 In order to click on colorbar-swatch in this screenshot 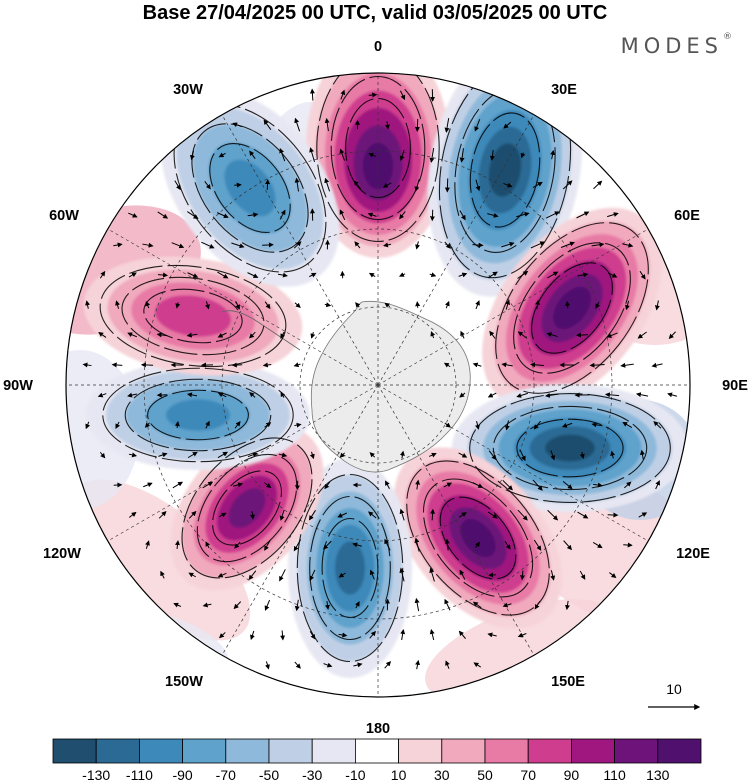, I will do `click(506, 751)`.